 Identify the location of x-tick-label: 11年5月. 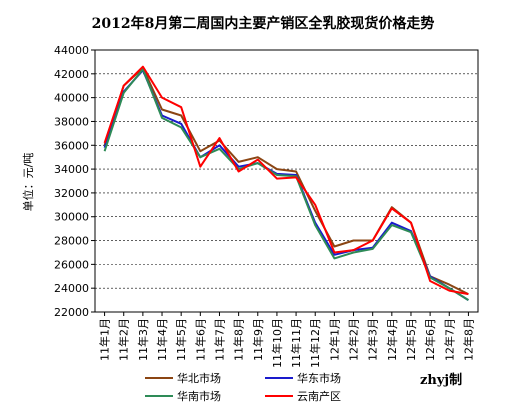
(181, 339).